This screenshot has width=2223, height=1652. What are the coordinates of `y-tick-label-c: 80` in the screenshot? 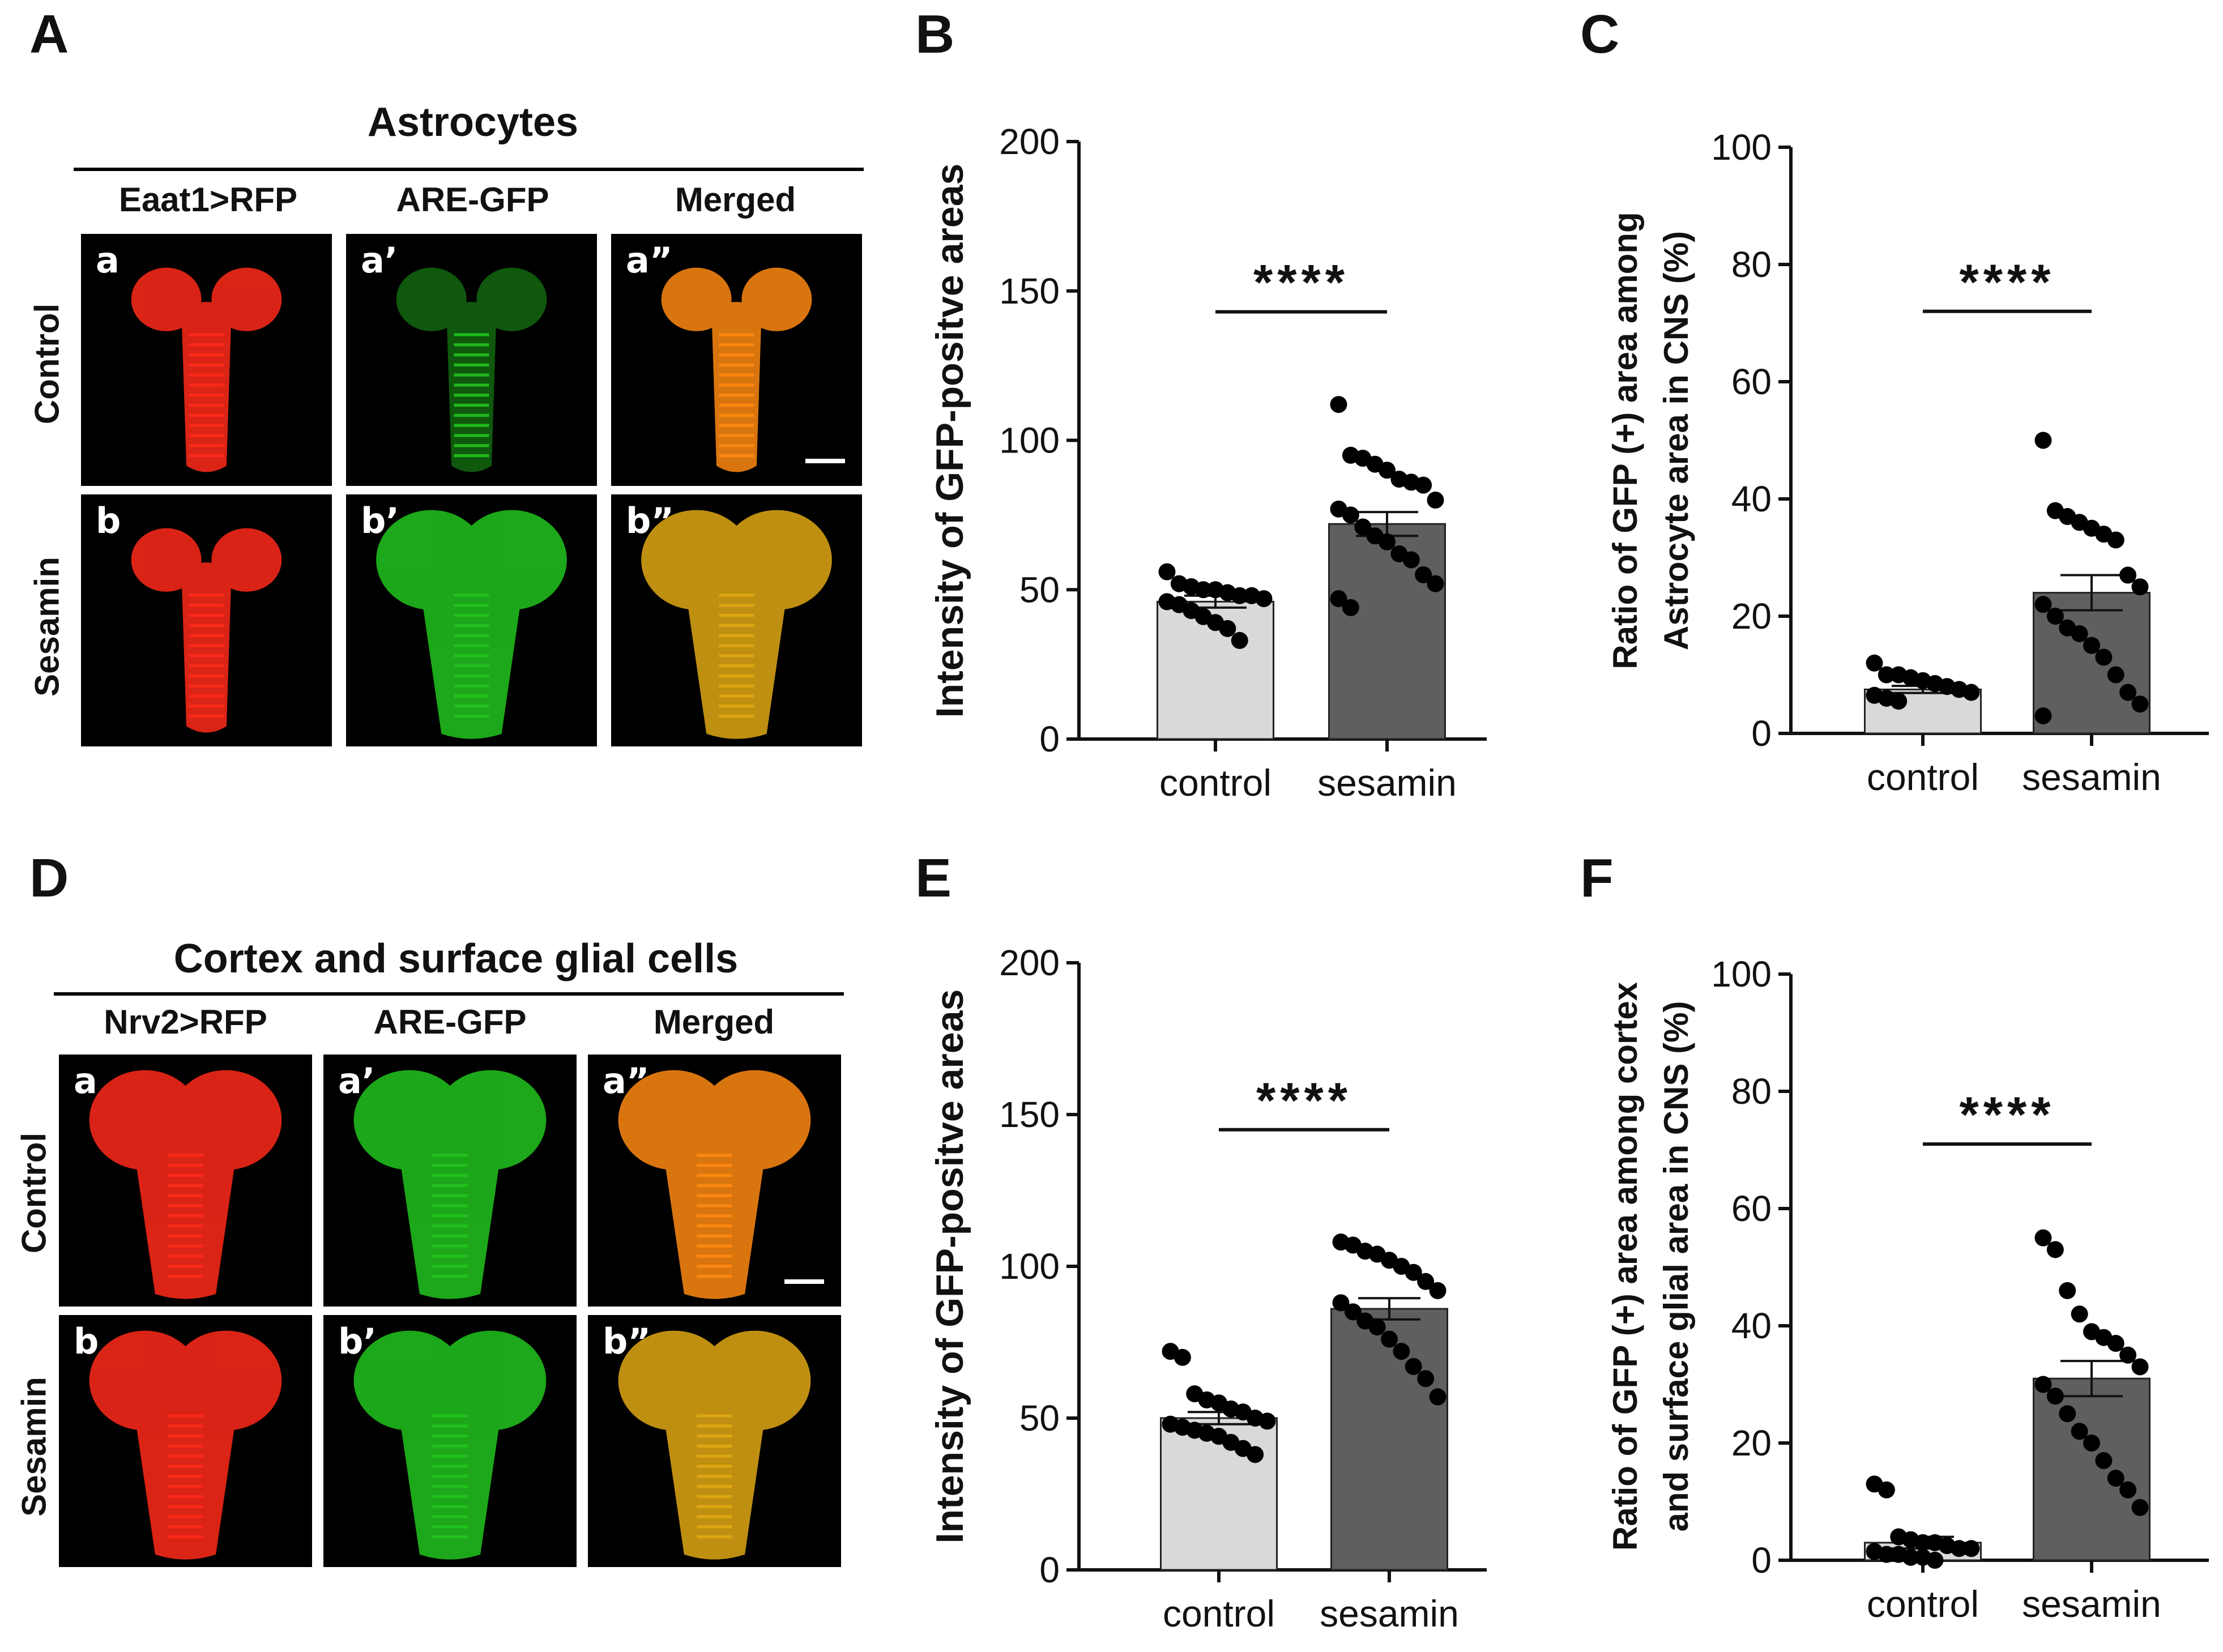 It's located at (1752, 264).